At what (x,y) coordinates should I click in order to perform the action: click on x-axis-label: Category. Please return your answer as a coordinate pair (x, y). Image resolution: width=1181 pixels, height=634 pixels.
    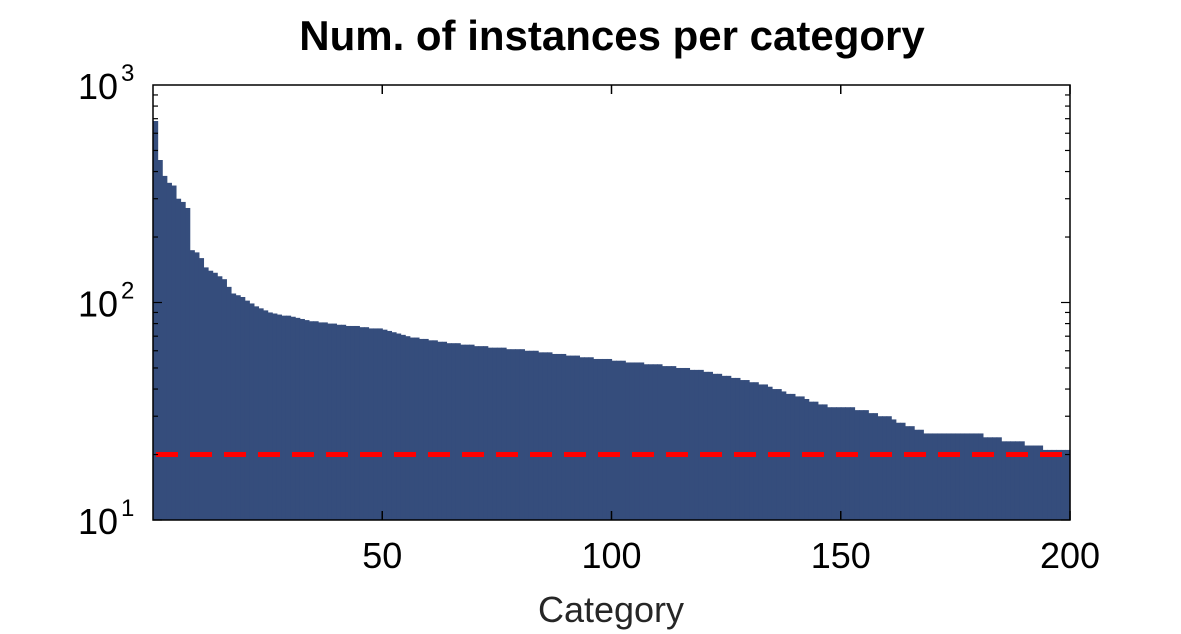
    Looking at the image, I should click on (611, 609).